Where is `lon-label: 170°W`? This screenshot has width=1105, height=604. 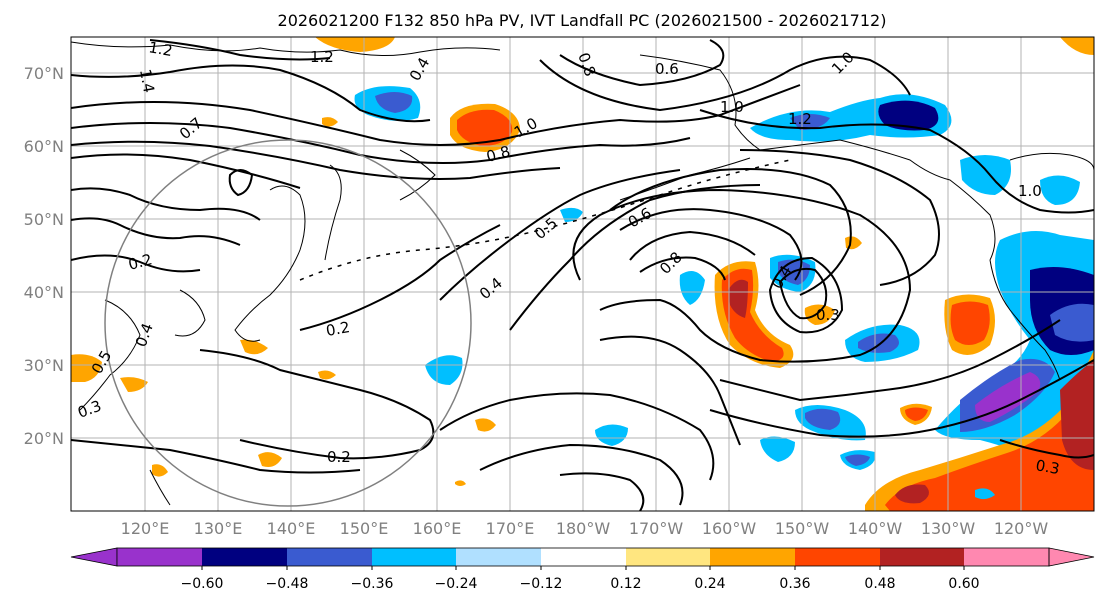 lon-label: 170°W is located at coordinates (656, 528).